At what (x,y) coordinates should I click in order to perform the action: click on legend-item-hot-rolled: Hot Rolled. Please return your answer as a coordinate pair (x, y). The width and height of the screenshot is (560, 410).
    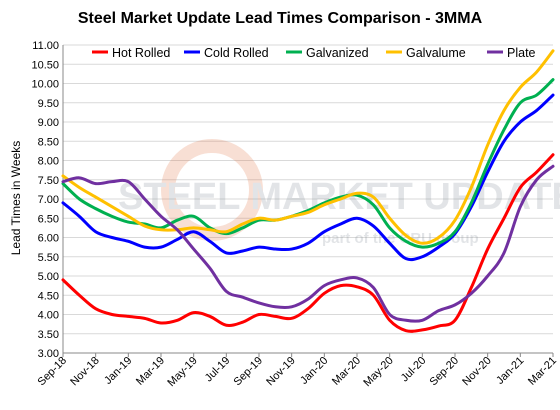
    Looking at the image, I should click on (131, 53).